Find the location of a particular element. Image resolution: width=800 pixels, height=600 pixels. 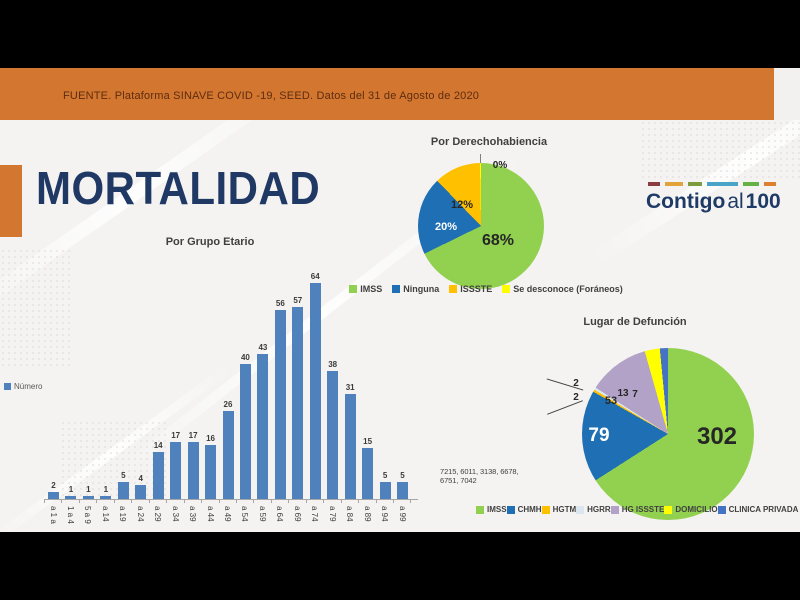

page-title: MORTALIDAD is located at coordinates (178, 188).